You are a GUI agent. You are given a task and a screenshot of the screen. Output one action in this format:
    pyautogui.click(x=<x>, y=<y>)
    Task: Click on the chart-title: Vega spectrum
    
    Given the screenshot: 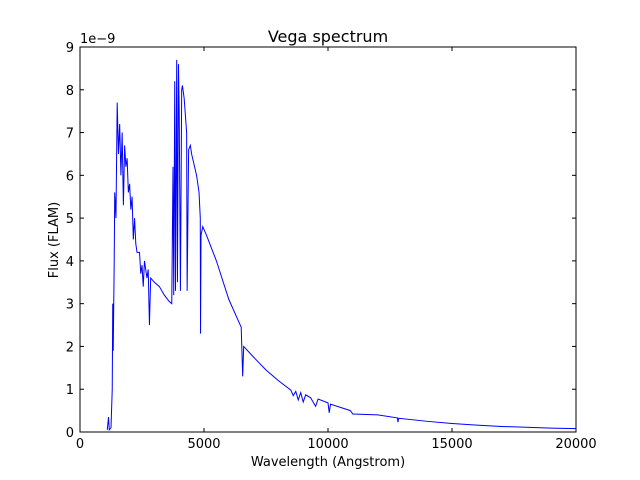 What is the action you would take?
    pyautogui.click(x=328, y=36)
    